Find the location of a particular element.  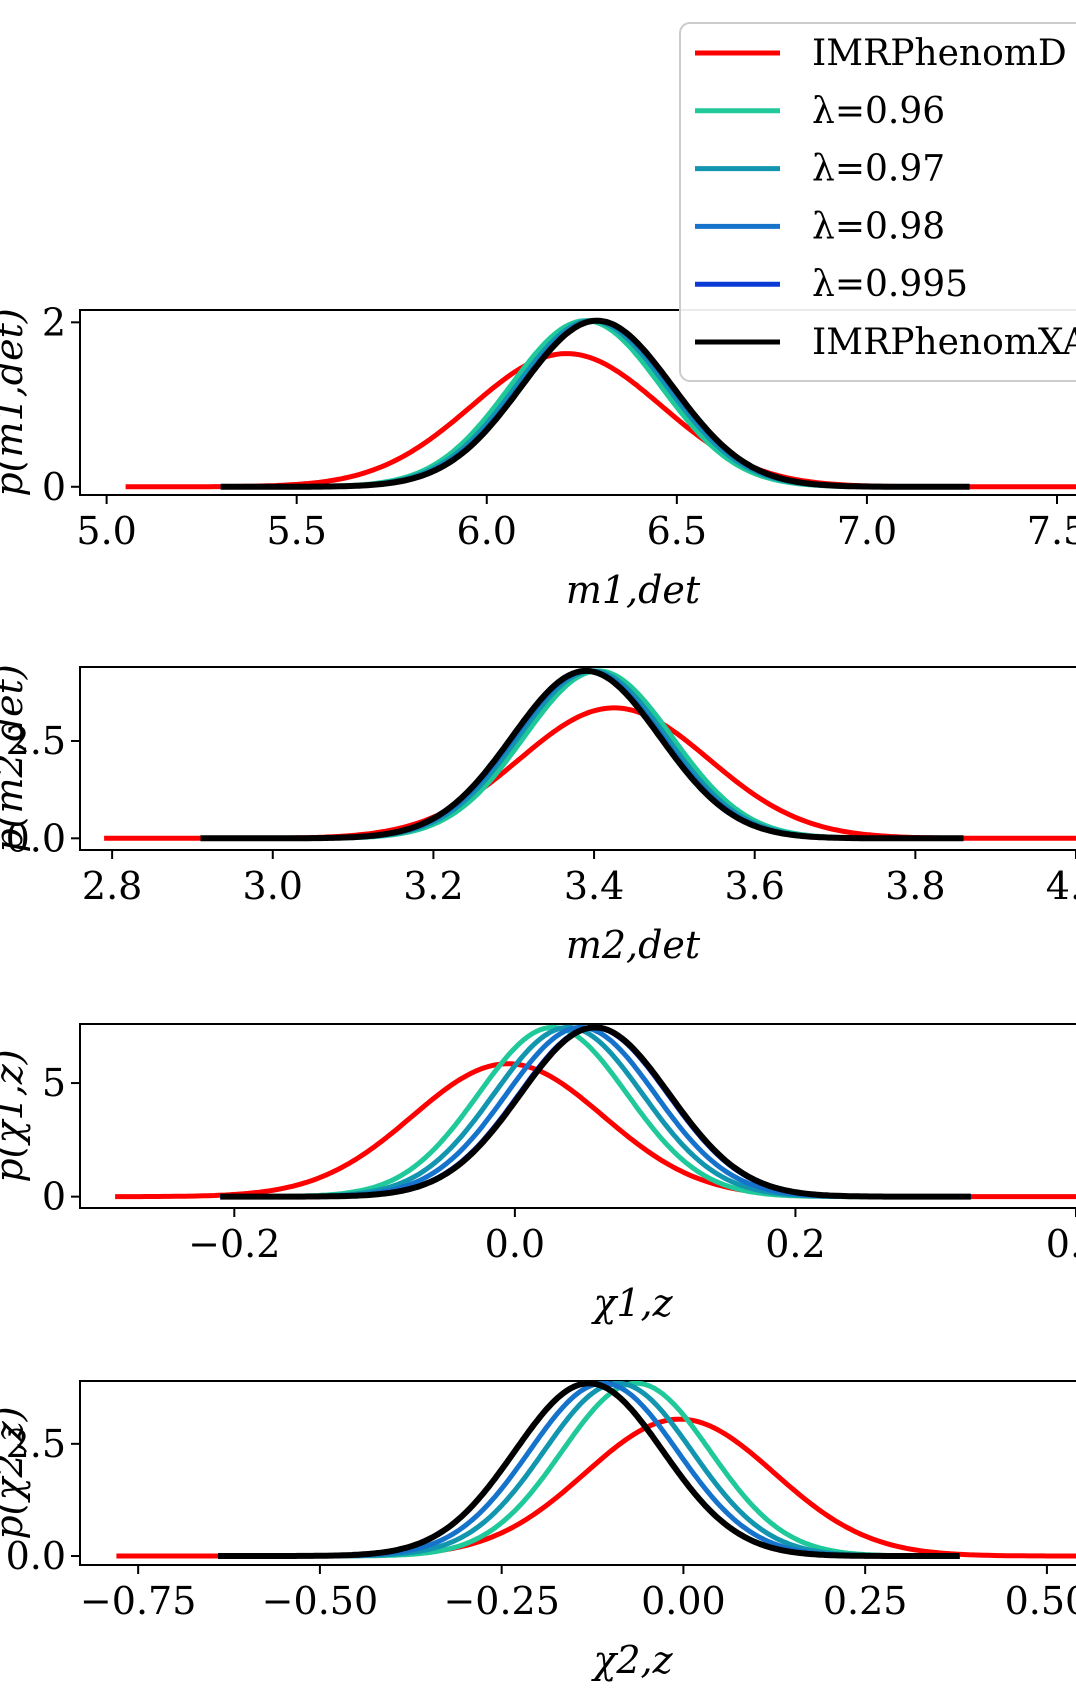

x-tick-label: 3.6 is located at coordinates (754, 886).